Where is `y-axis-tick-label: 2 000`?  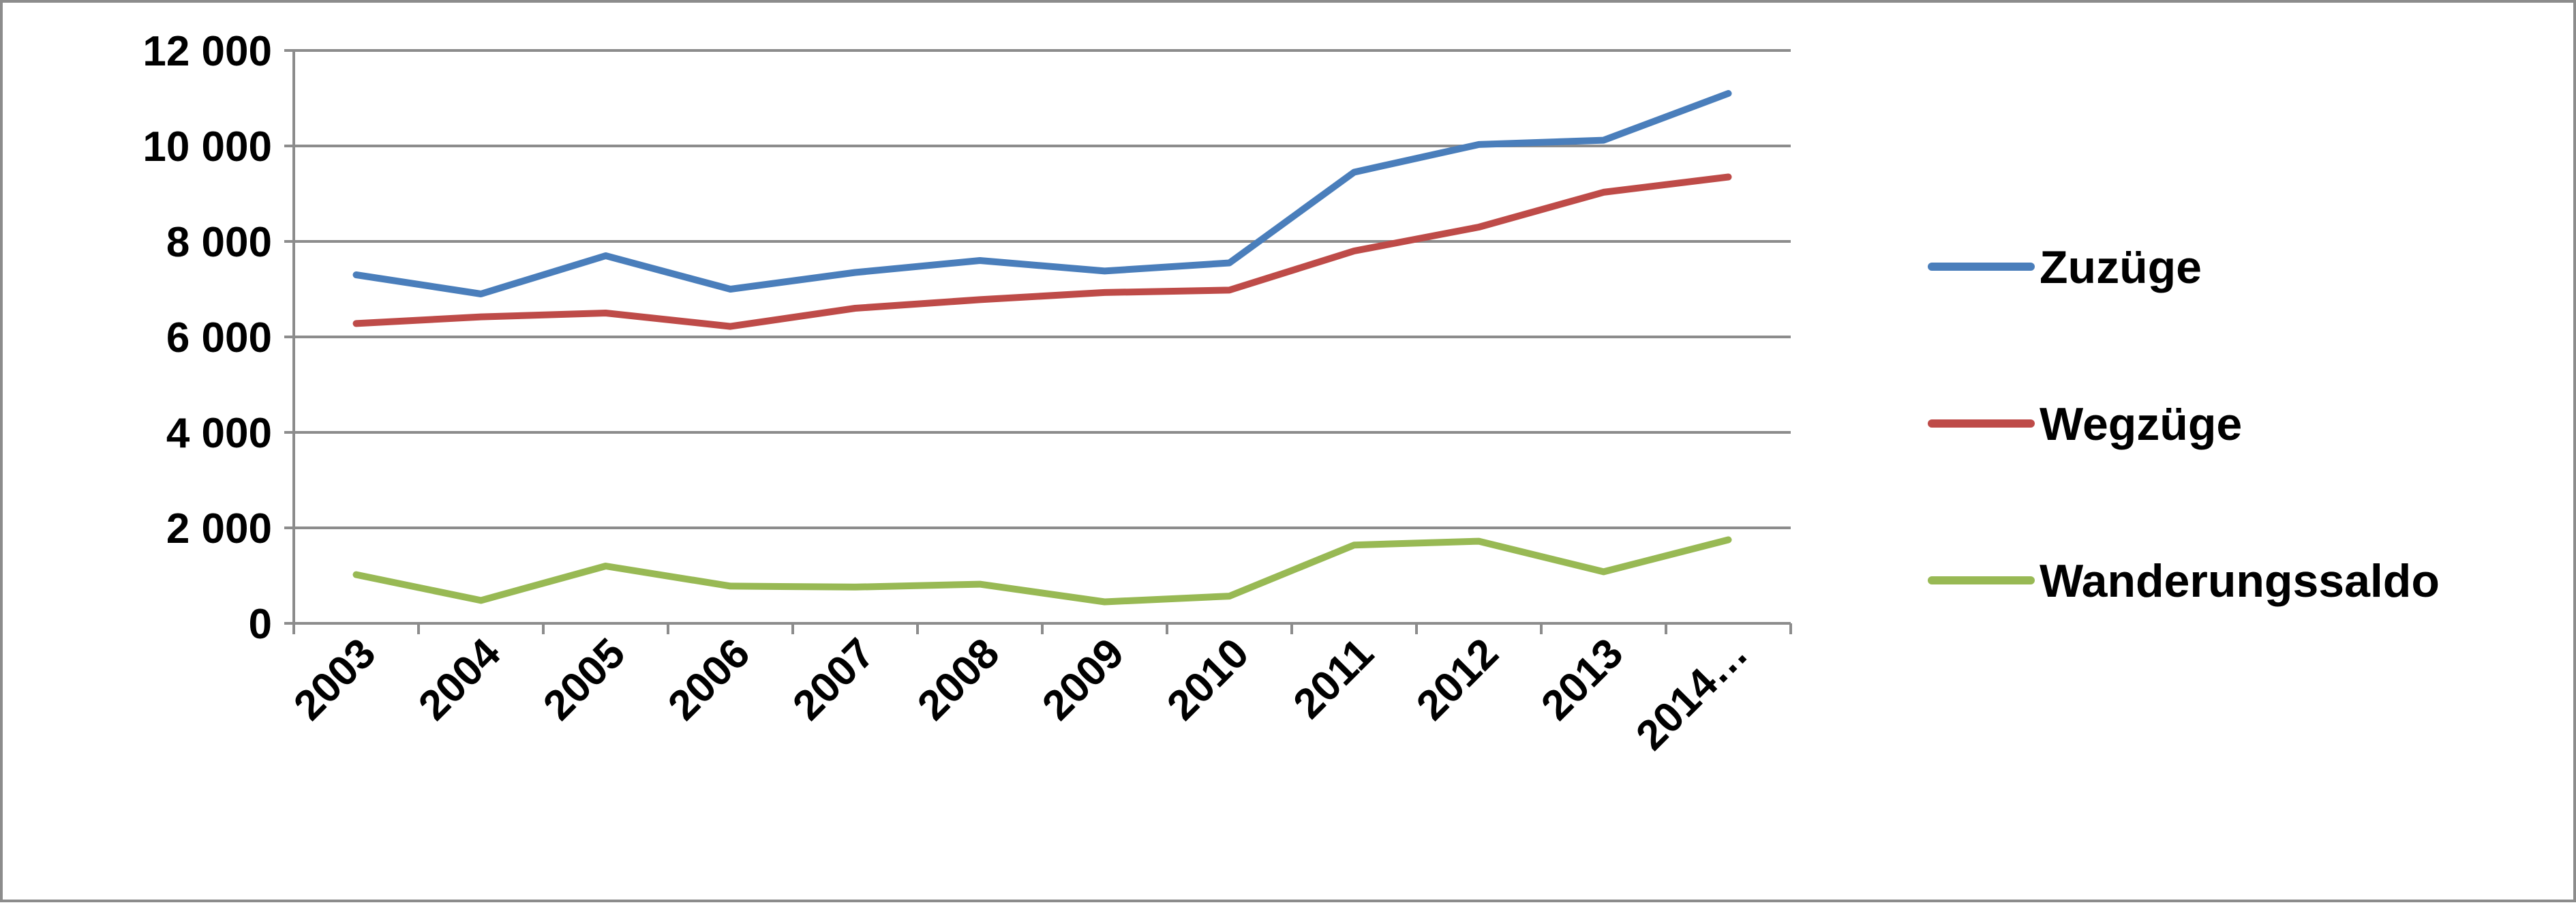
y-axis-tick-label: 2 000 is located at coordinates (219, 528).